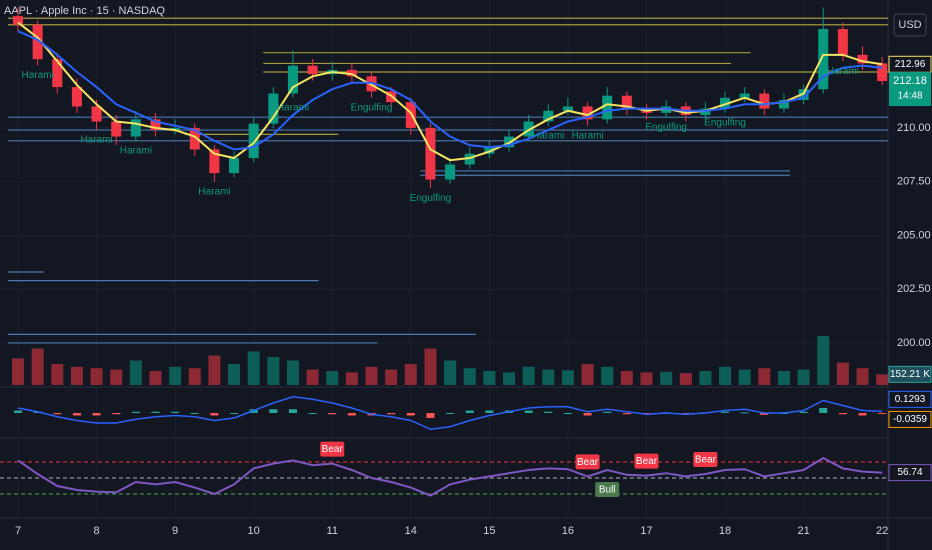  I want to click on x-tick-label: 7, so click(18, 531).